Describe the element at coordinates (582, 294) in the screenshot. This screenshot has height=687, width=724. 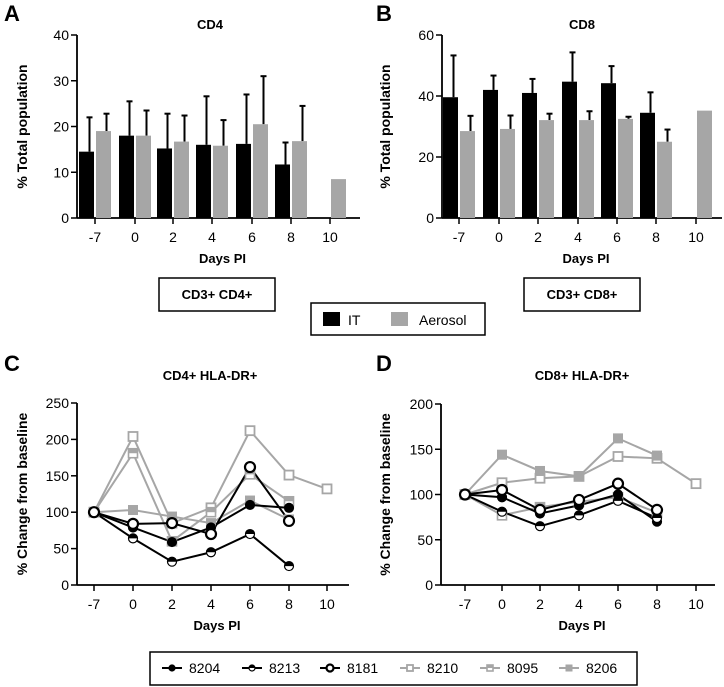
I see `subset-box-cd8: CD3+ CD8+` at that location.